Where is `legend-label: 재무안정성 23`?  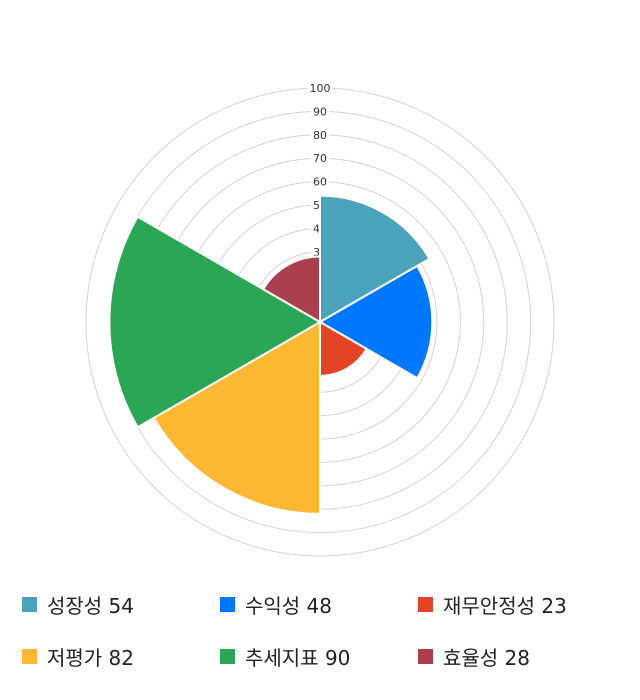
legend-label: 재무안정성 23 is located at coordinates (505, 606).